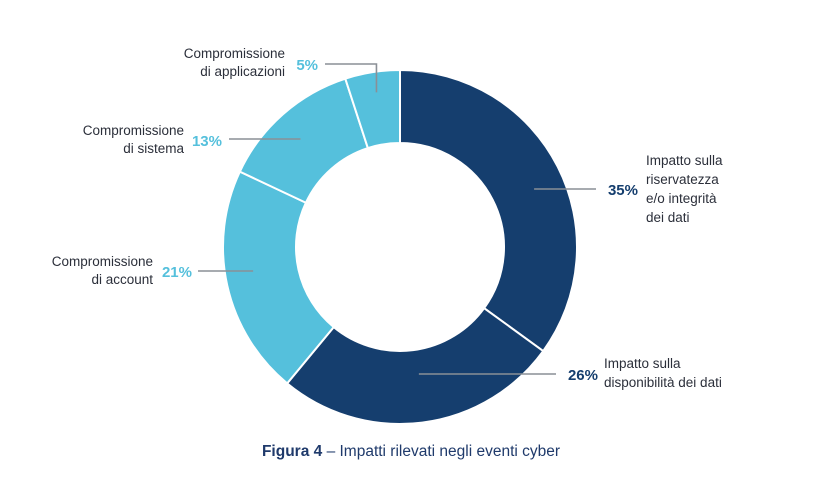 The image size is (822, 500). What do you see at coordinates (583, 375) in the screenshot?
I see `slice-percent-label: 26%` at bounding box center [583, 375].